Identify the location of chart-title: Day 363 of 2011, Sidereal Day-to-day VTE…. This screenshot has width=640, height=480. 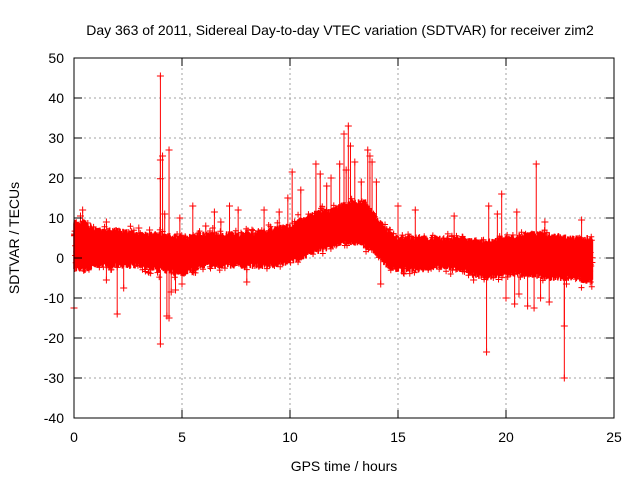
(340, 30).